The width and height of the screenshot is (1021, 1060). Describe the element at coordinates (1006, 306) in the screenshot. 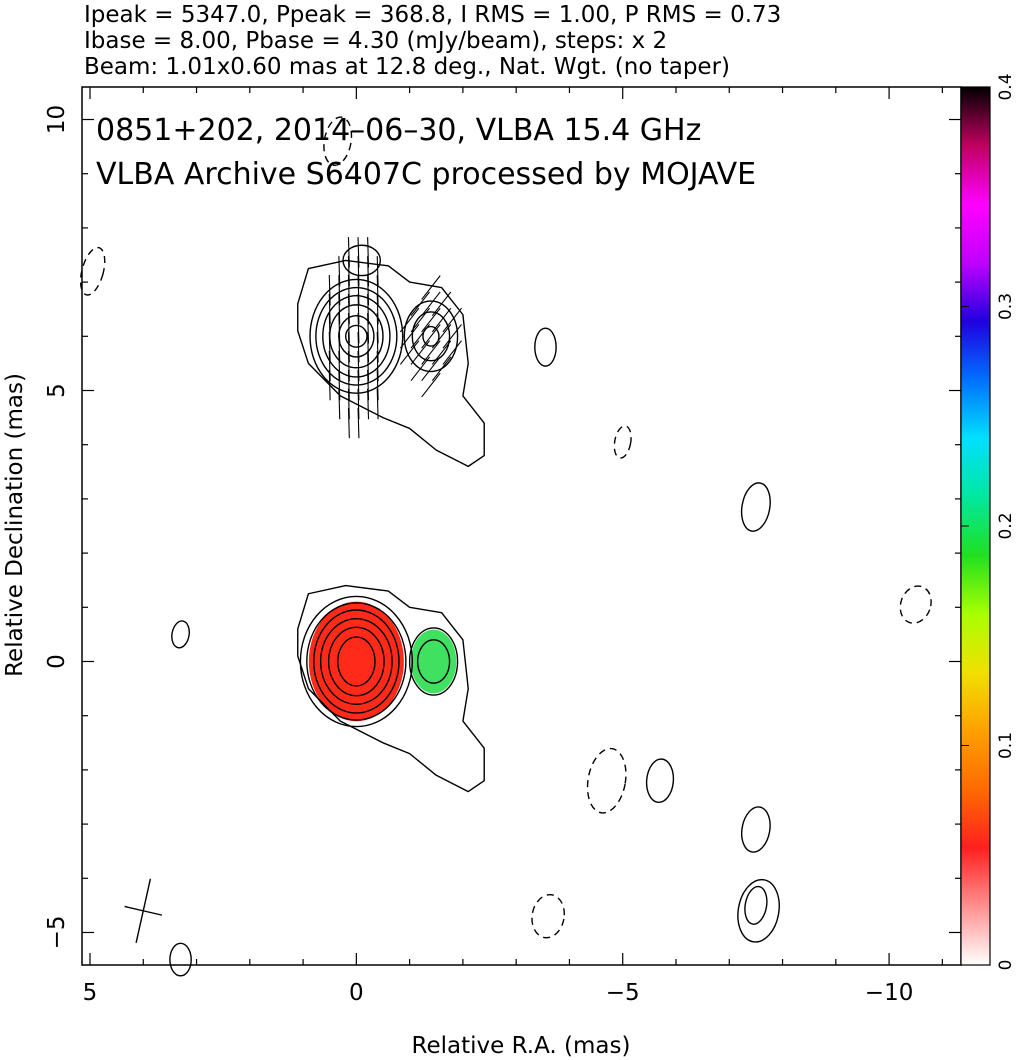

I see `colorbar-tick-label: 0.3` at that location.